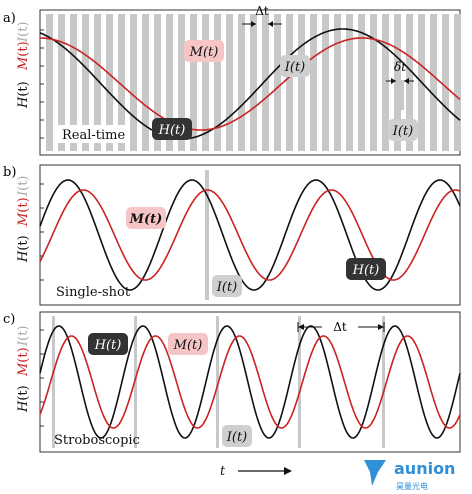 The image size is (472, 494). Describe the element at coordinates (223, 471) in the screenshot. I see `time-axis-label: t` at that location.